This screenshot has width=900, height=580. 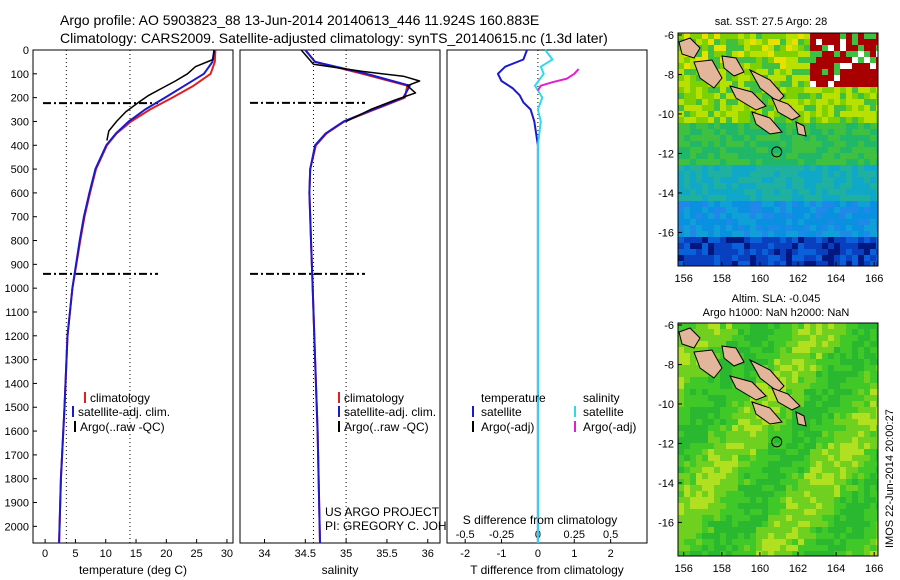 I want to click on island, so click(x=708, y=74).